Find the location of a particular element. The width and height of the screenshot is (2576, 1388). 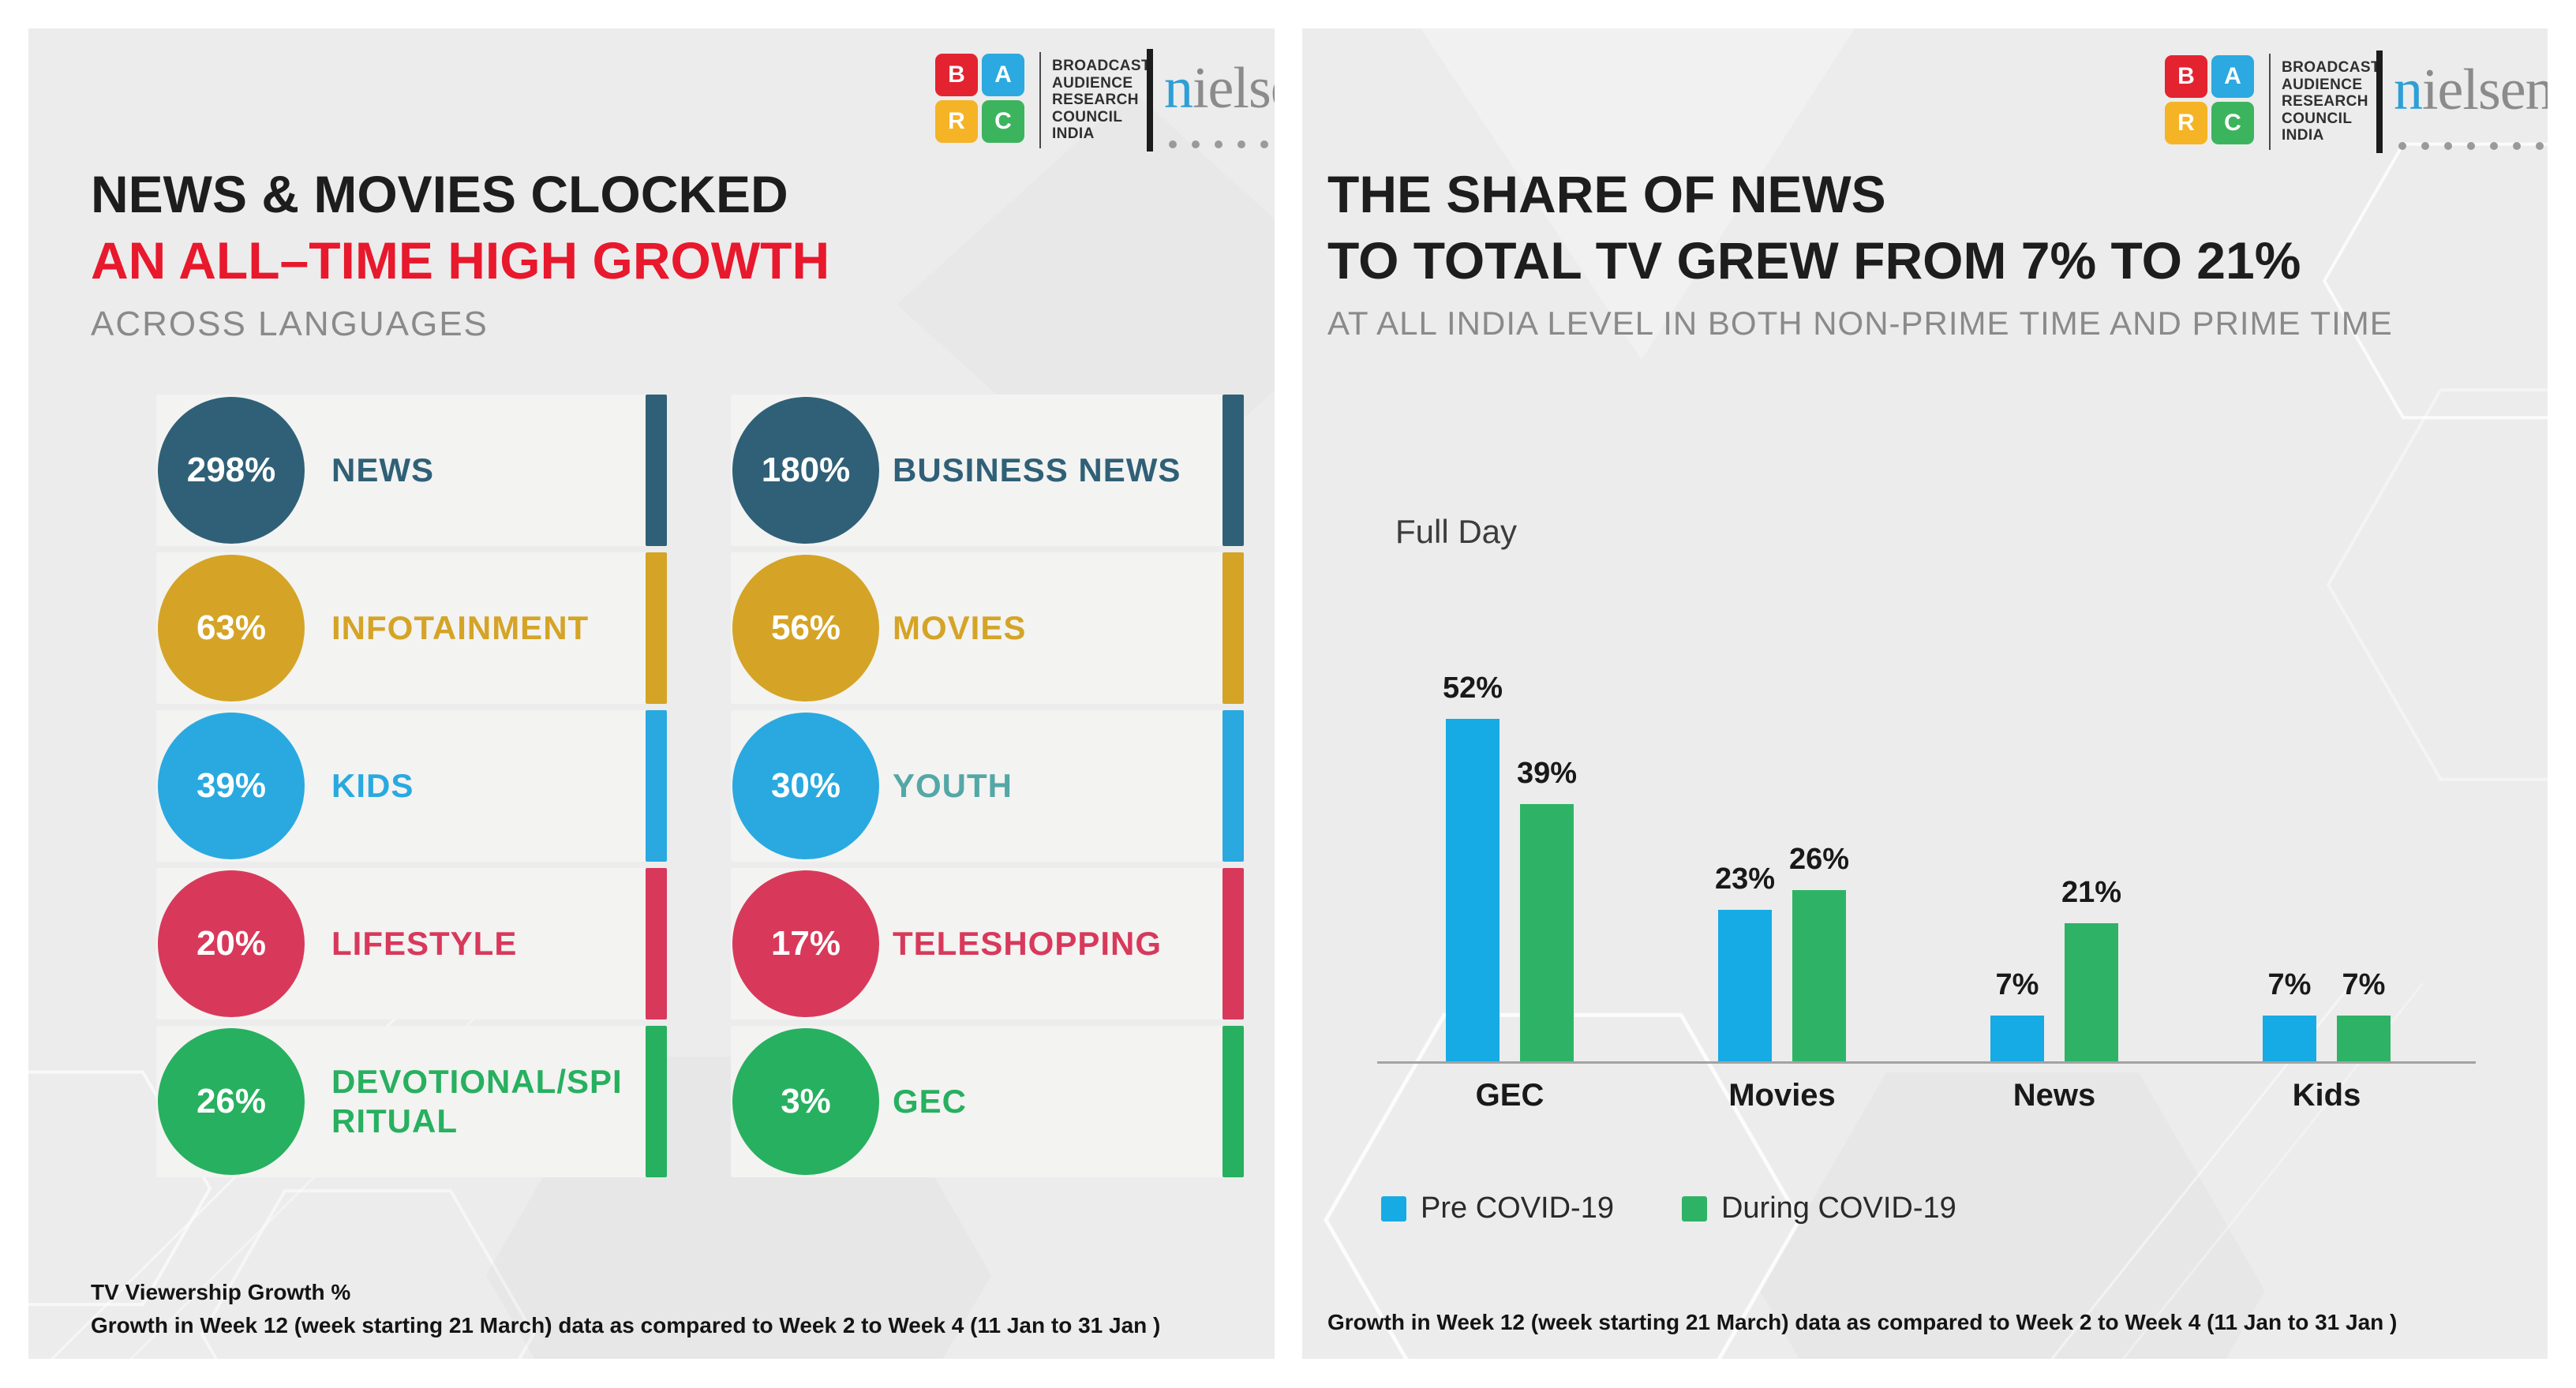

left-footnote-line1: TV Viewership Growth % is located at coordinates (221, 1292).